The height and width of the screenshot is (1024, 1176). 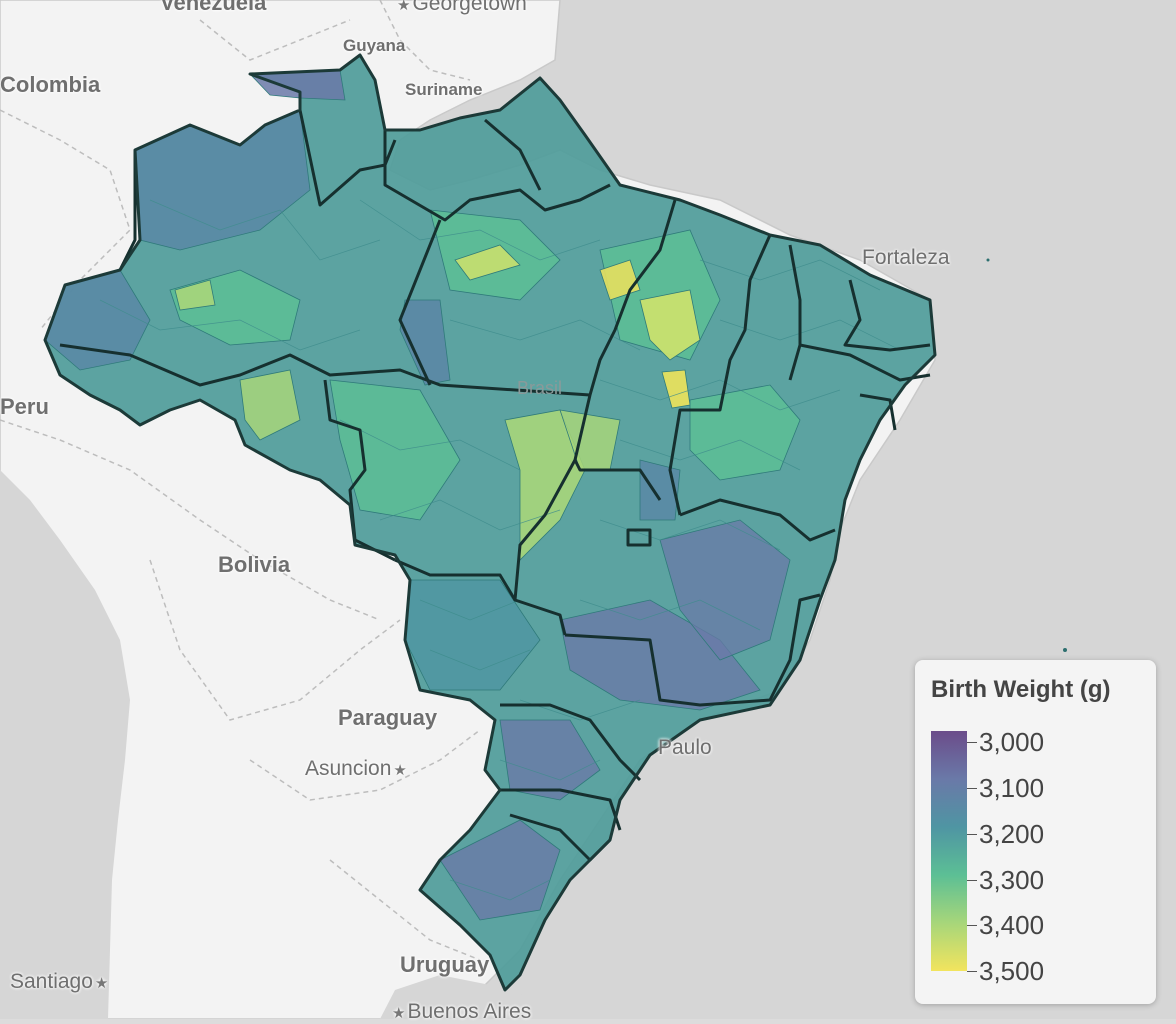 What do you see at coordinates (1012, 788) in the screenshot?
I see `legend-tick-label: 3,100` at bounding box center [1012, 788].